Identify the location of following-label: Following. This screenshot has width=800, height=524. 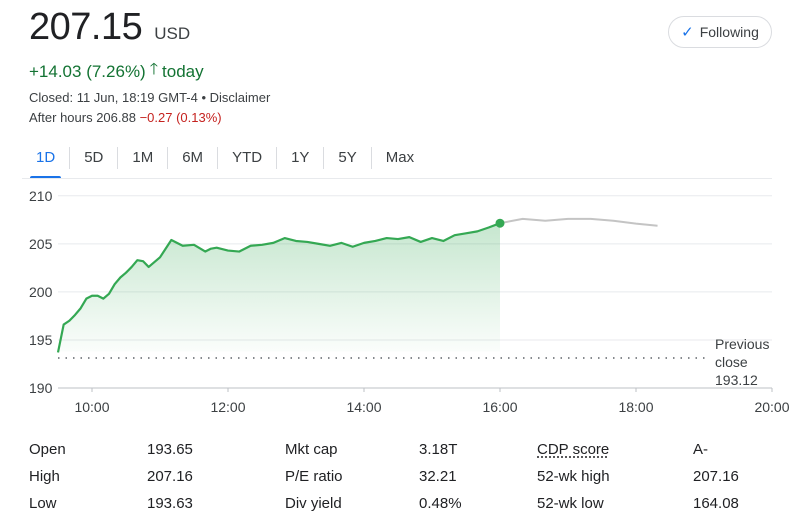
(729, 32).